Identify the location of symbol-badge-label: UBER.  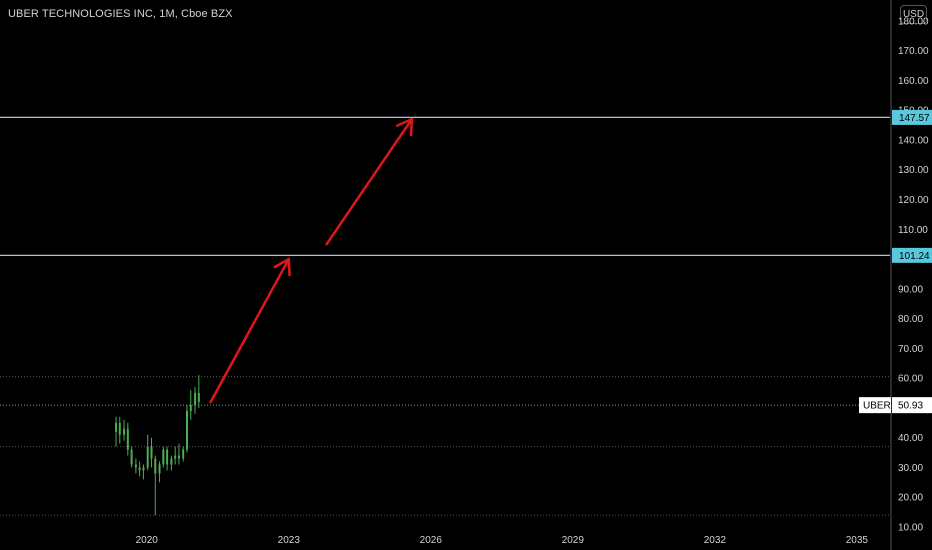
(877, 406).